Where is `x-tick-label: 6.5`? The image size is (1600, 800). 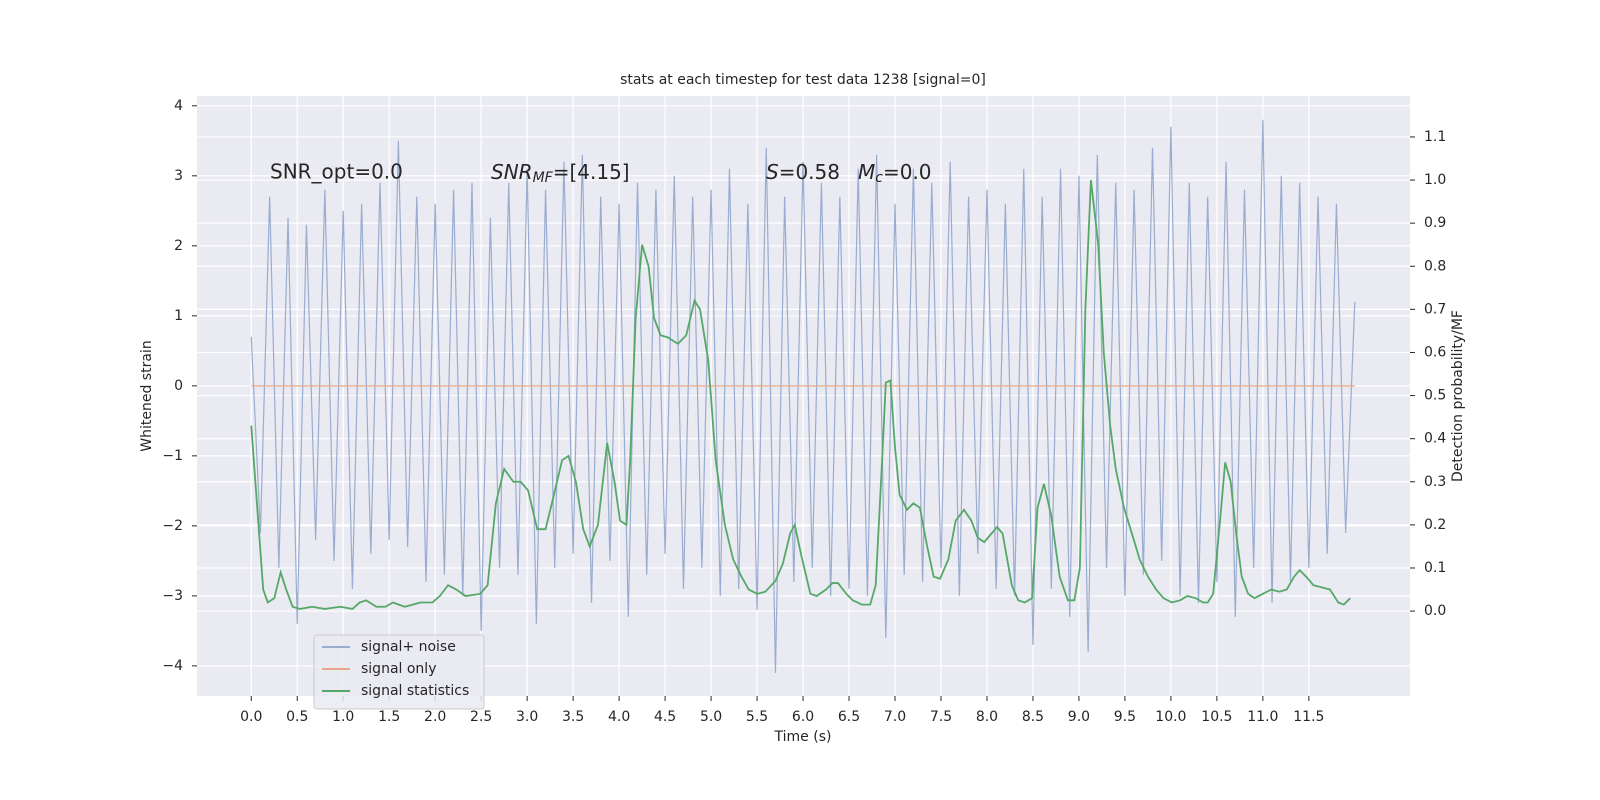 x-tick-label: 6.5 is located at coordinates (849, 717).